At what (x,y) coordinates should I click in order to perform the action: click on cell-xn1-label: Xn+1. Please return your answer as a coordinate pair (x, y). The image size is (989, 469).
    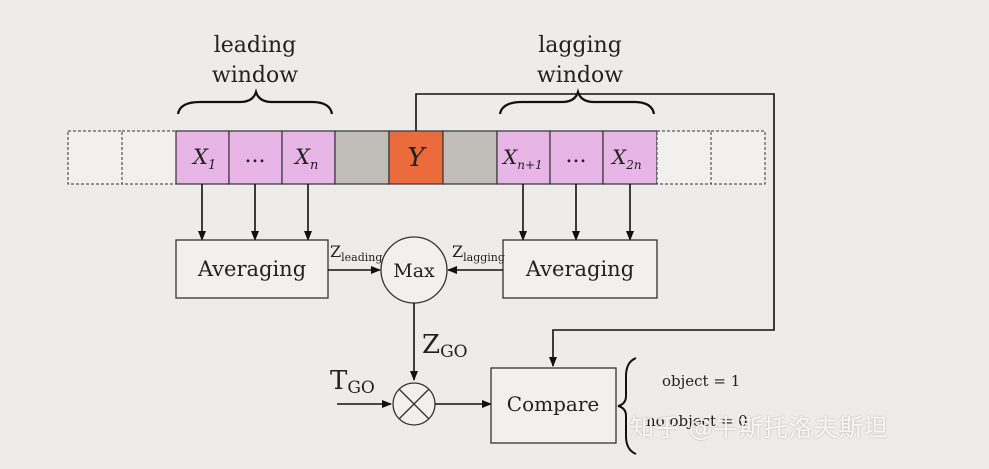
    Looking at the image, I should click on (522, 158).